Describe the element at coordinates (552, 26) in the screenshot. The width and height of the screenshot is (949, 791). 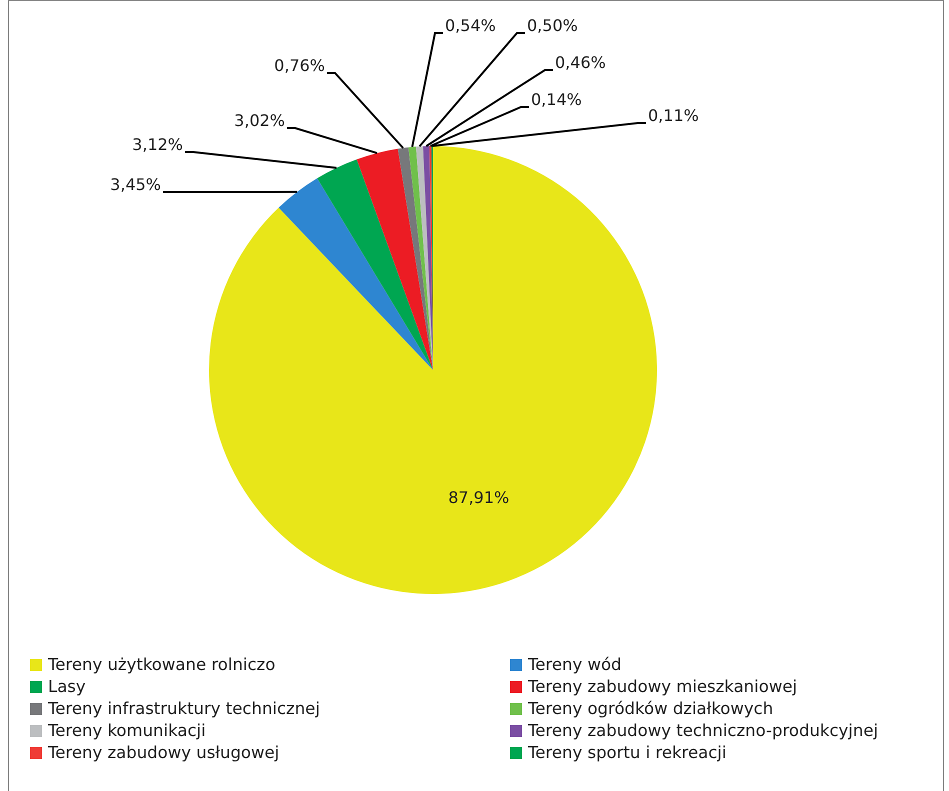
I see `data-label: 0,50%` at that location.